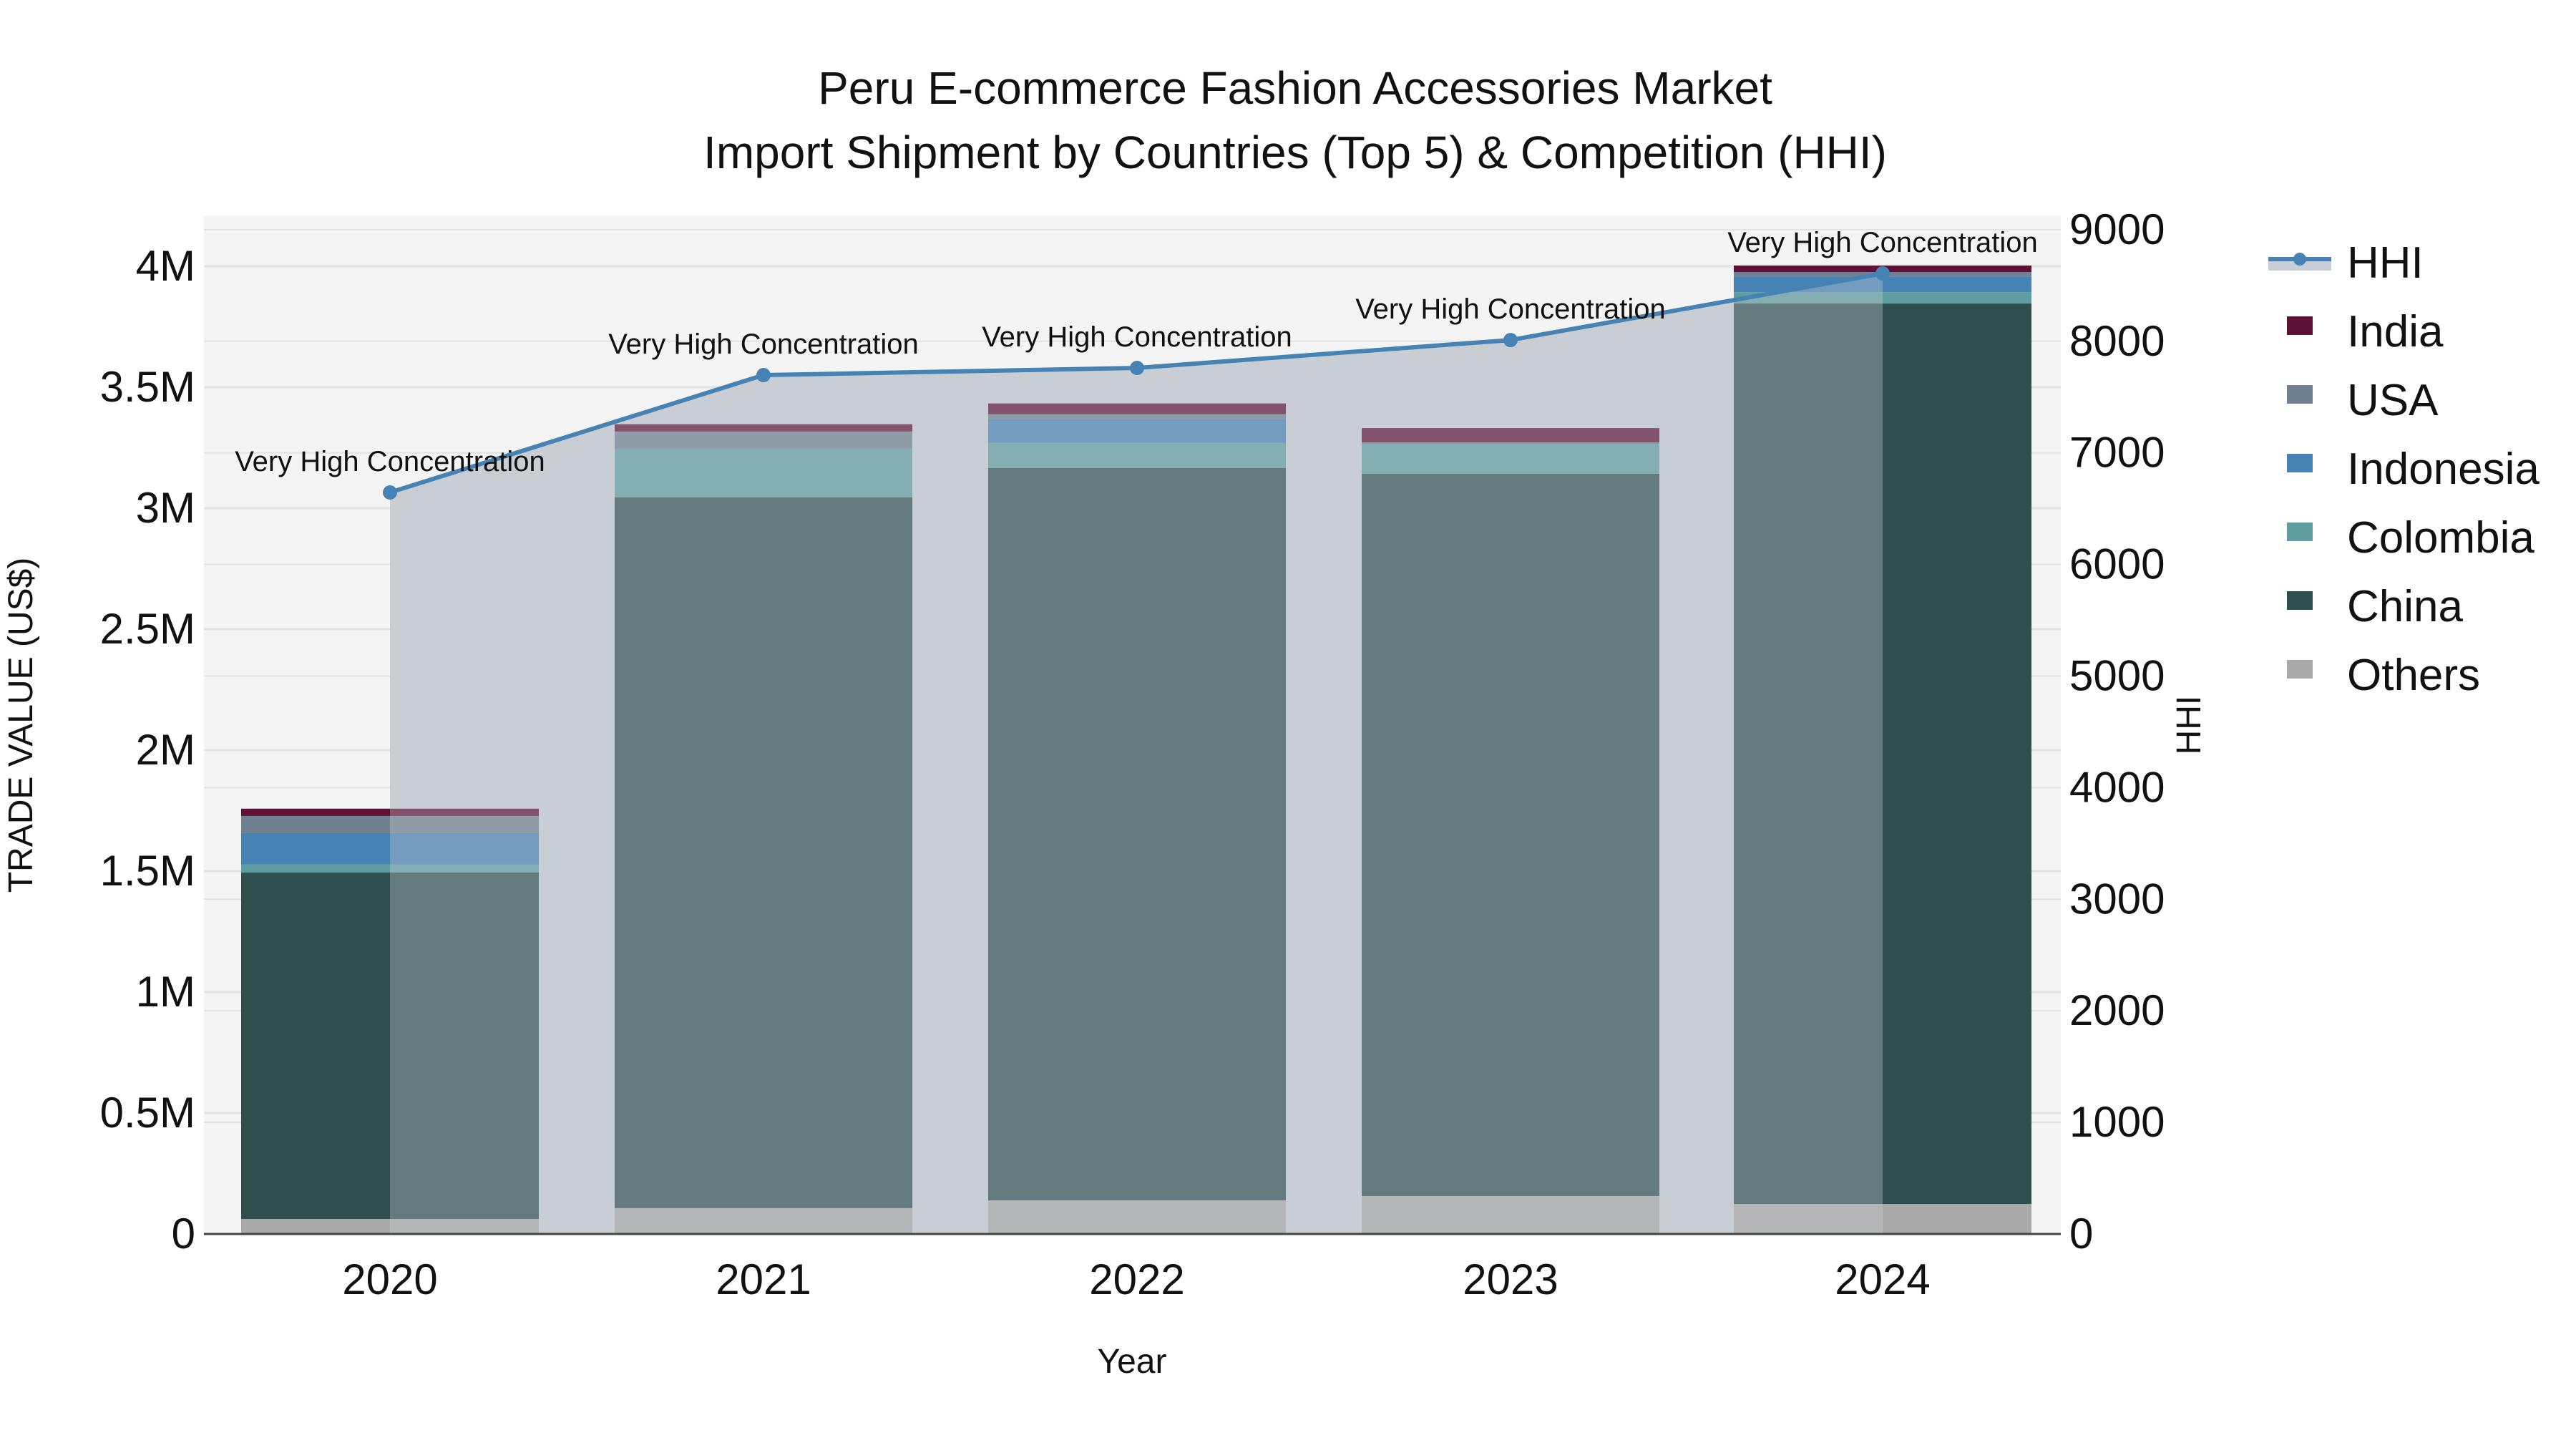  What do you see at coordinates (763, 1279) in the screenshot?
I see `x-tick-label: 2021` at bounding box center [763, 1279].